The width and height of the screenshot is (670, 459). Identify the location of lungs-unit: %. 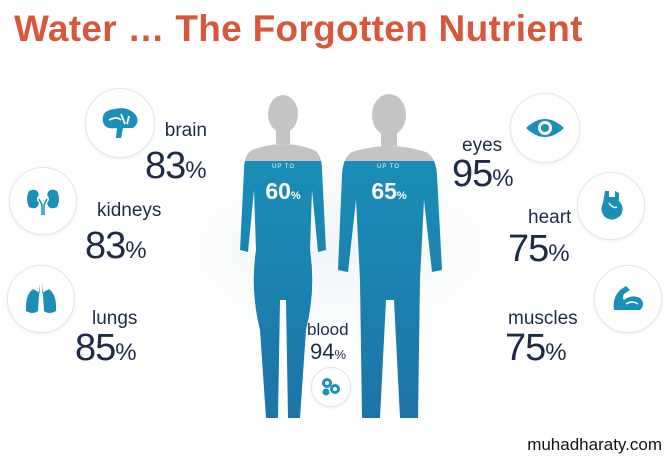
(125, 352).